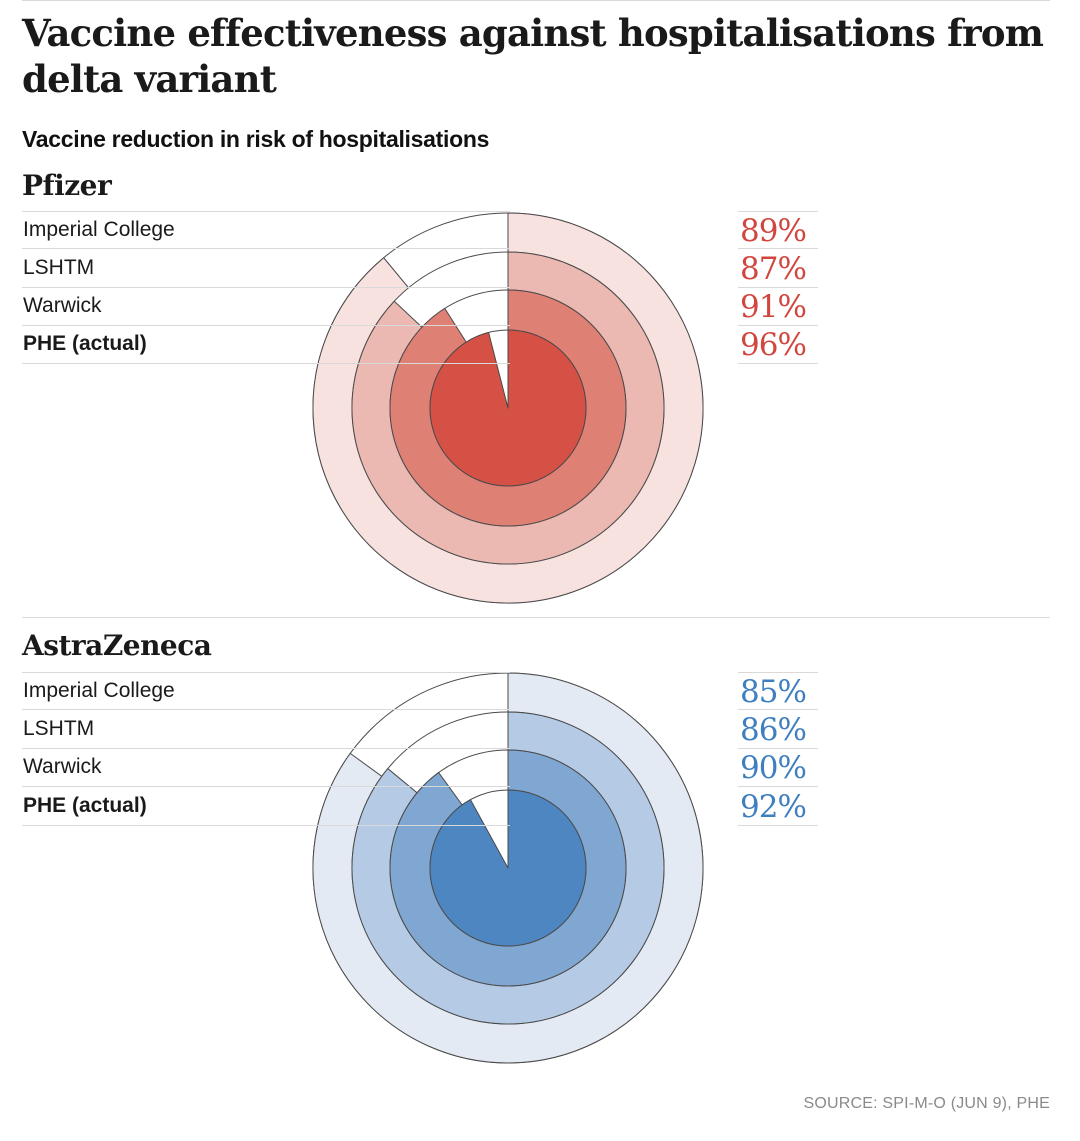  What do you see at coordinates (773, 307) in the screenshot?
I see `value-label-warwick: 91%` at bounding box center [773, 307].